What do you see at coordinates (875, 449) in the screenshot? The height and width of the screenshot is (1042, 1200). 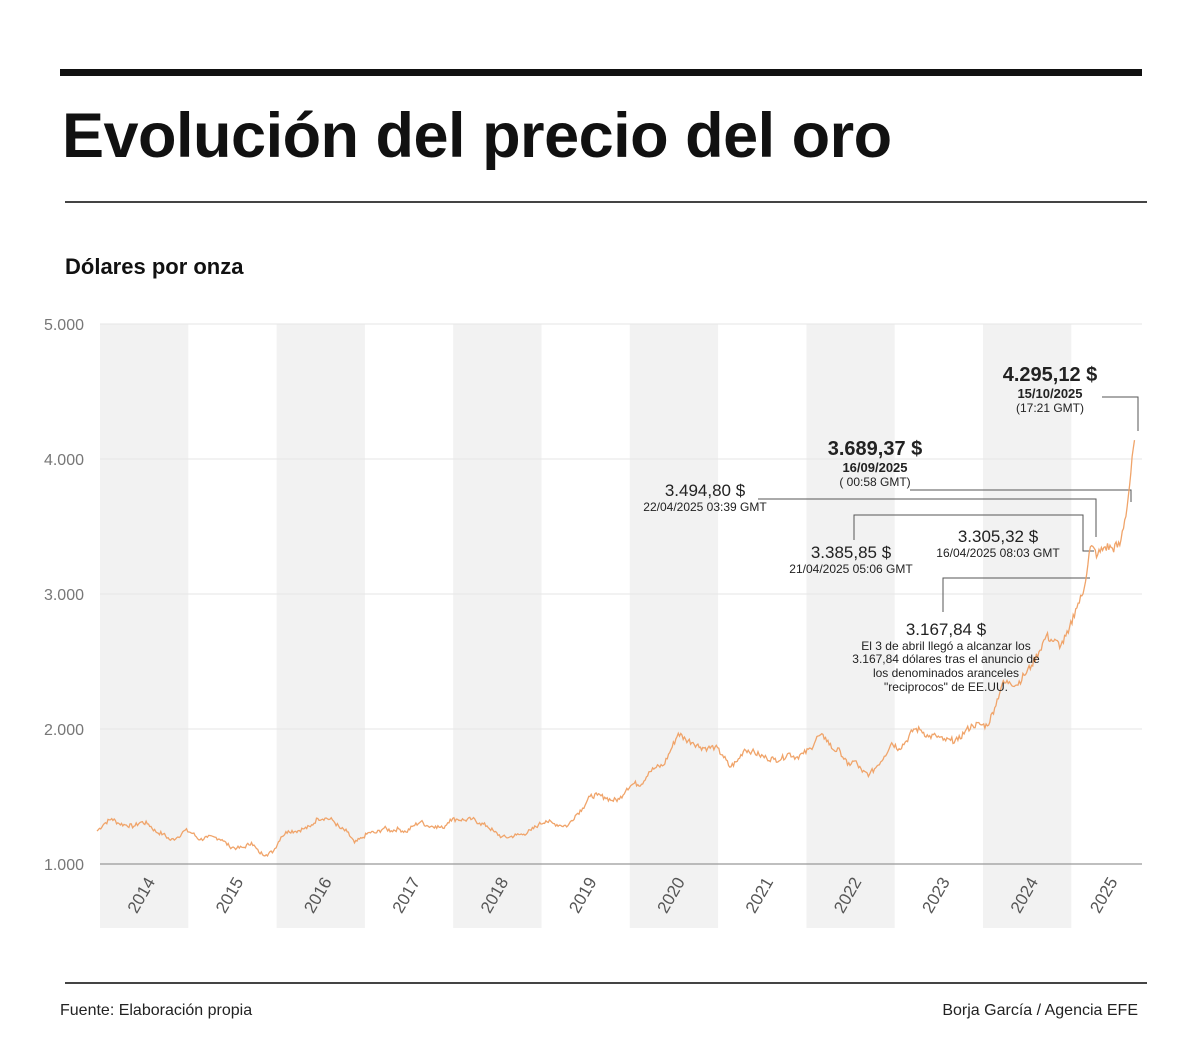 I see `annotation-value: 3.689,37 $` at bounding box center [875, 449].